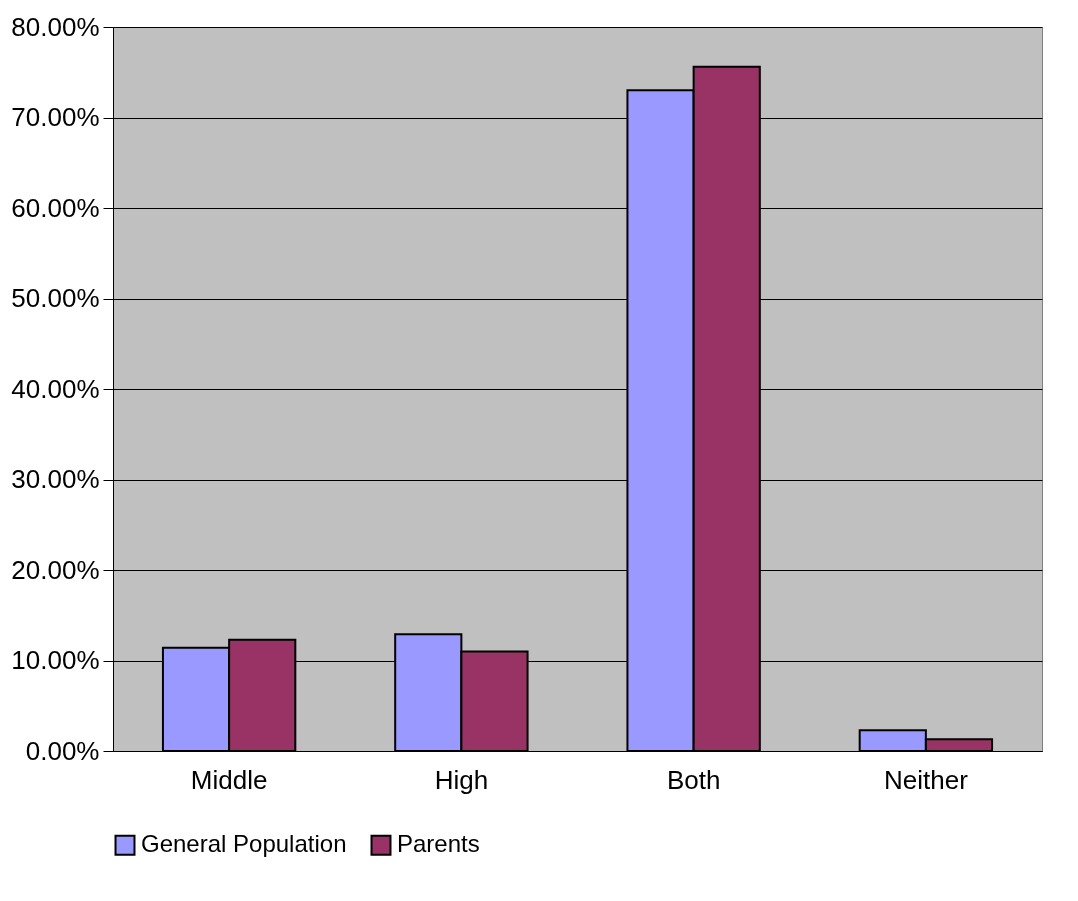 This screenshot has width=1078, height=901. Describe the element at coordinates (693, 779) in the screenshot. I see `x-tick-label: Both` at that location.